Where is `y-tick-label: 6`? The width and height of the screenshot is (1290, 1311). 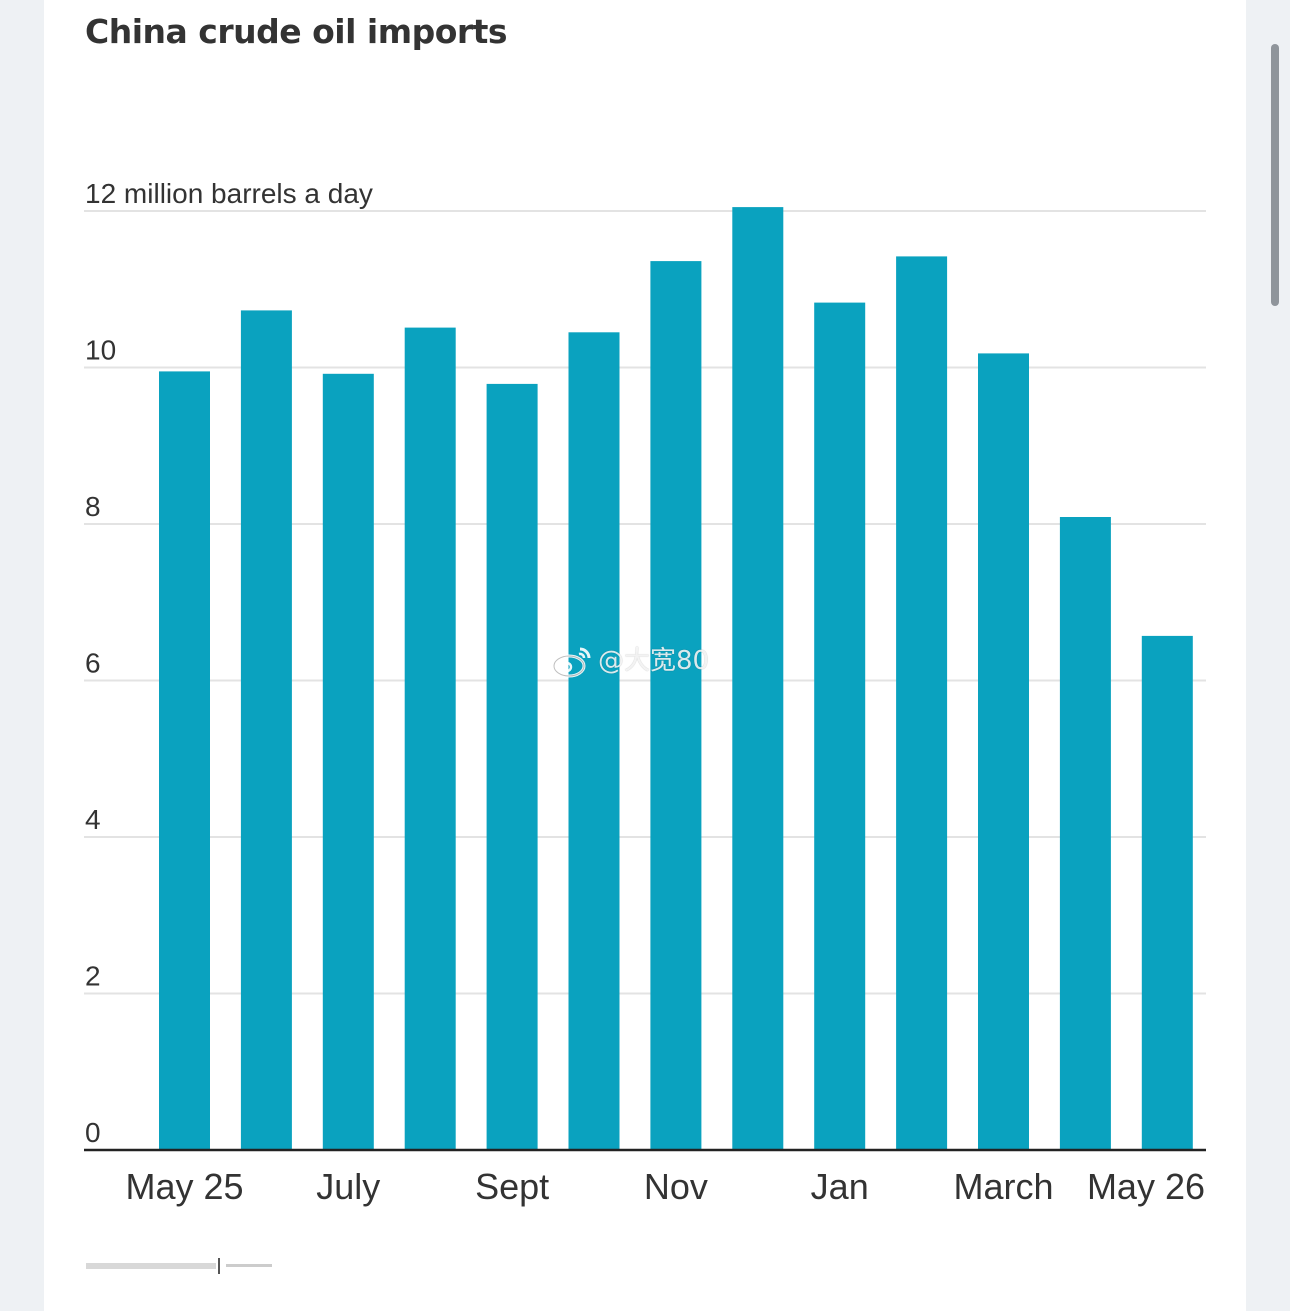
y-tick-label: 6 is located at coordinates (93, 663).